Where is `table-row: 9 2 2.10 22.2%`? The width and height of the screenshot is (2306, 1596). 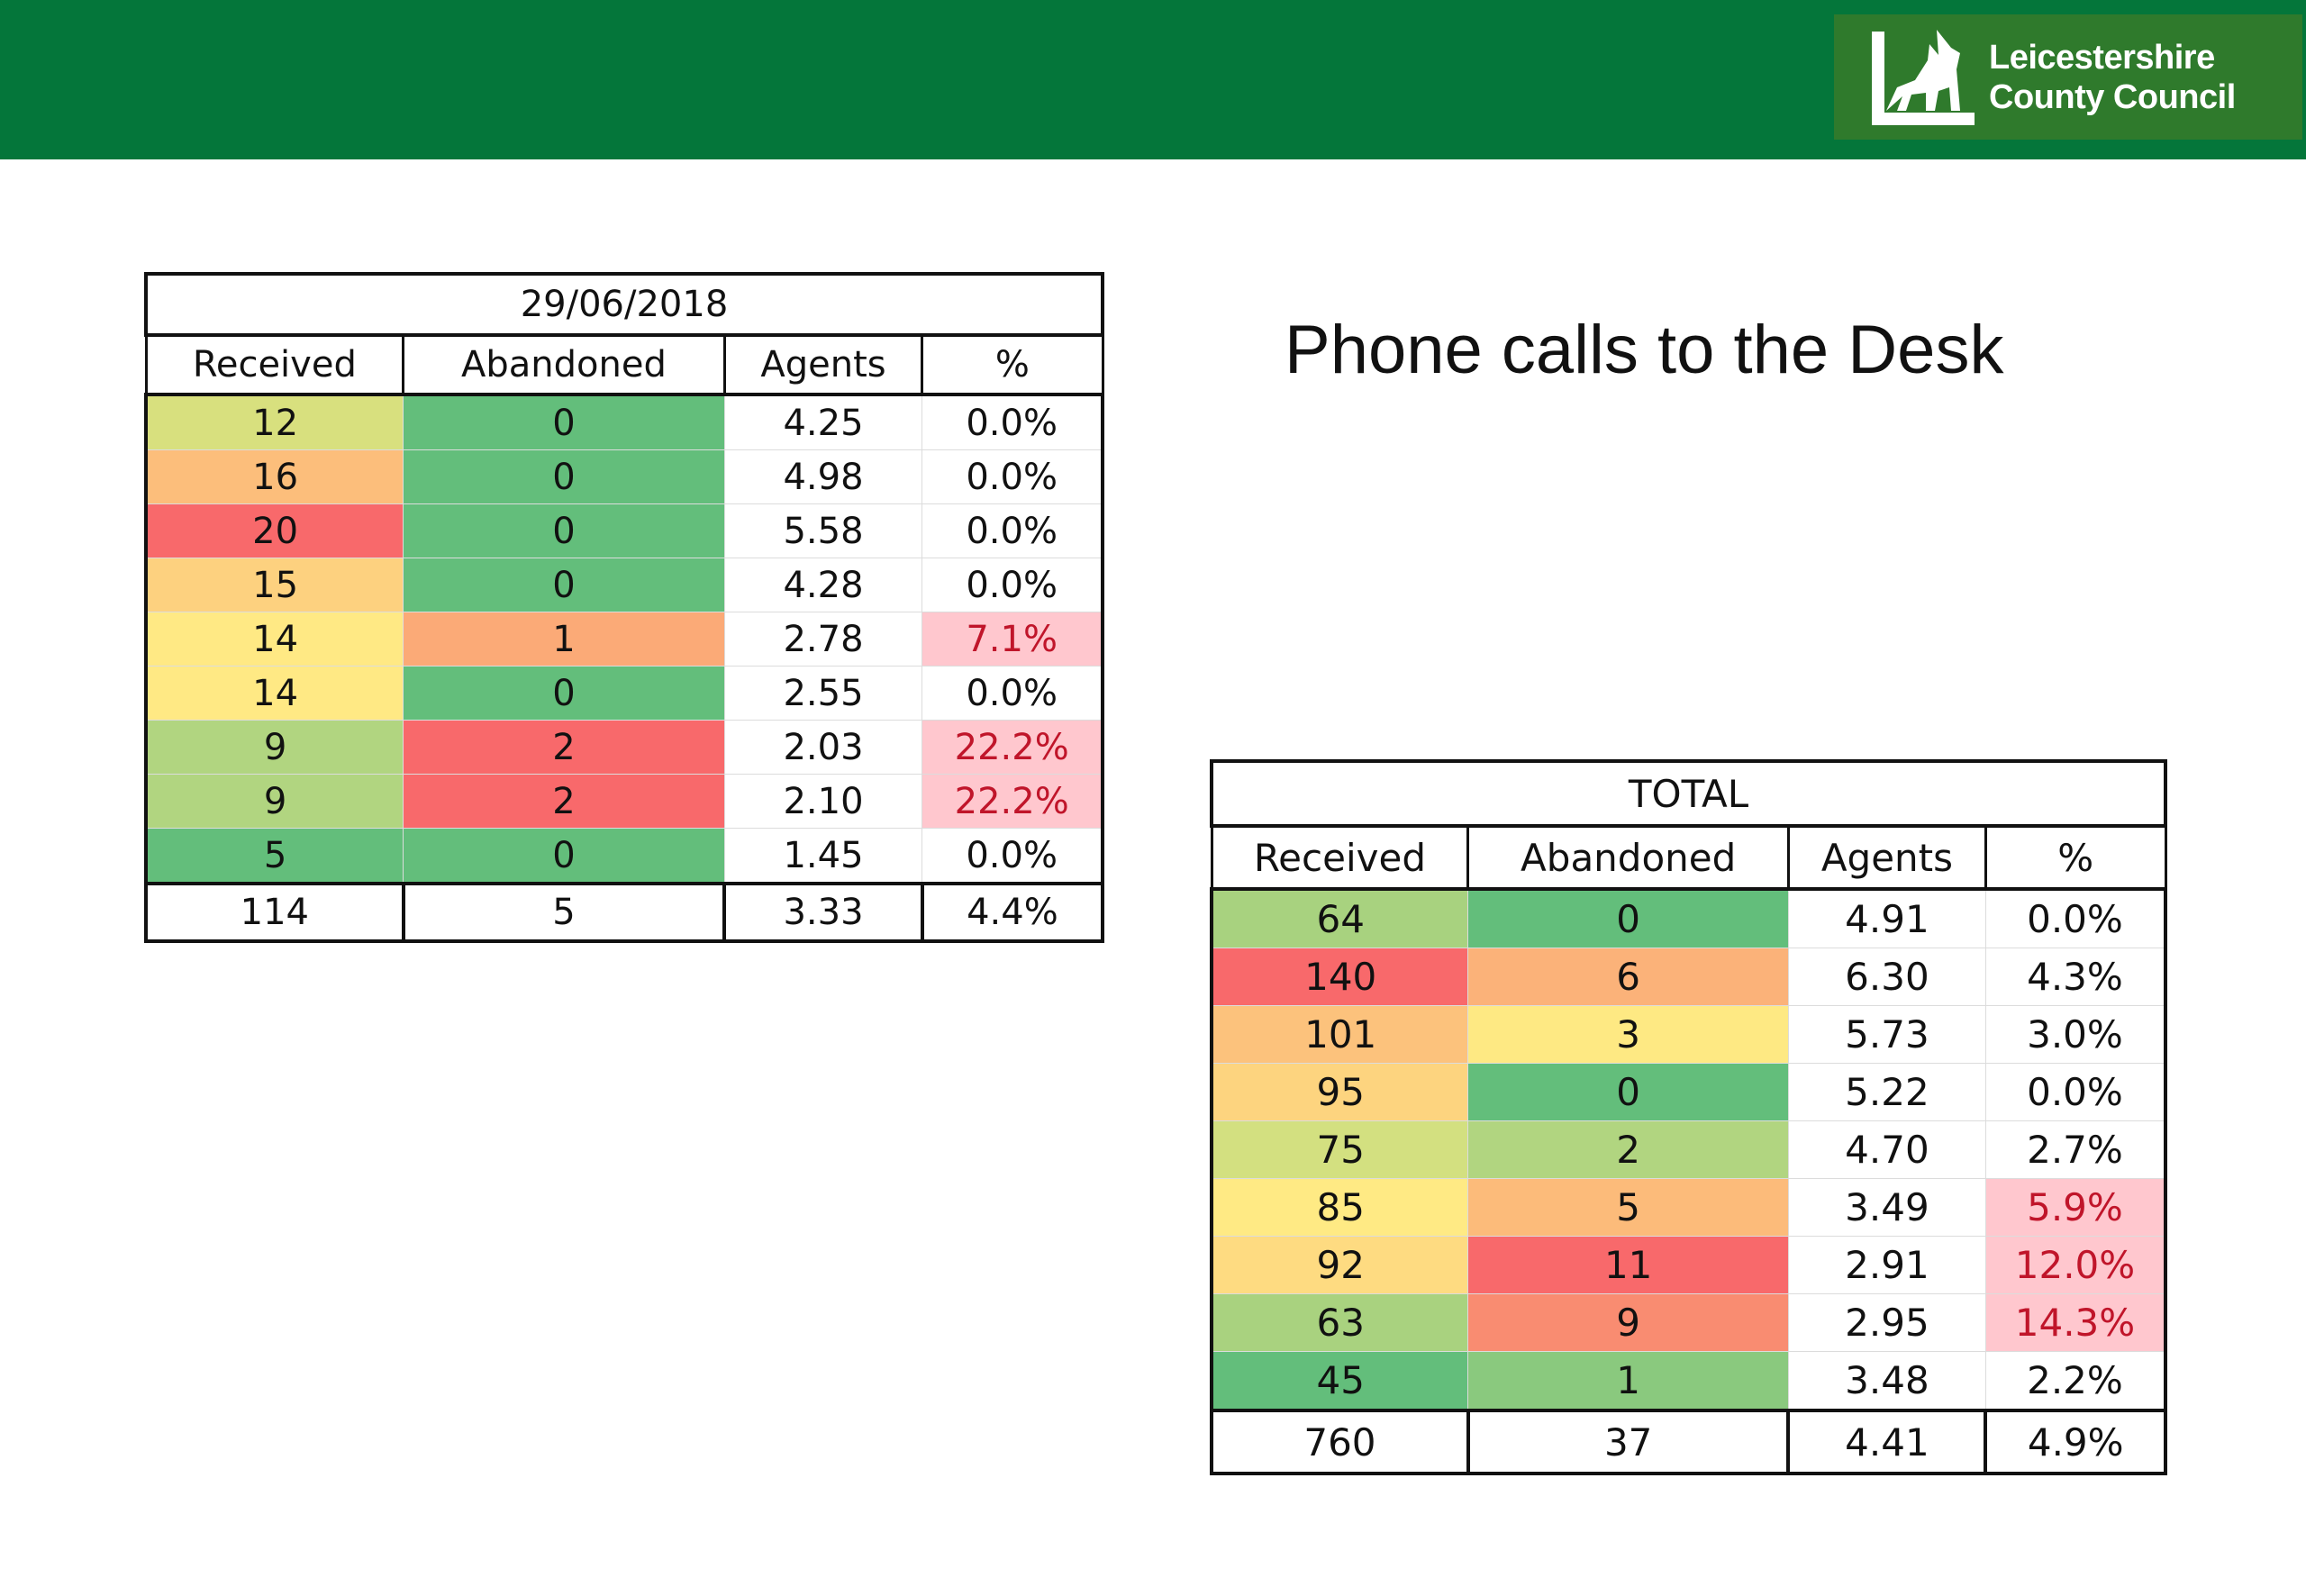 table-row: 9 2 2.10 22.2% is located at coordinates (624, 801).